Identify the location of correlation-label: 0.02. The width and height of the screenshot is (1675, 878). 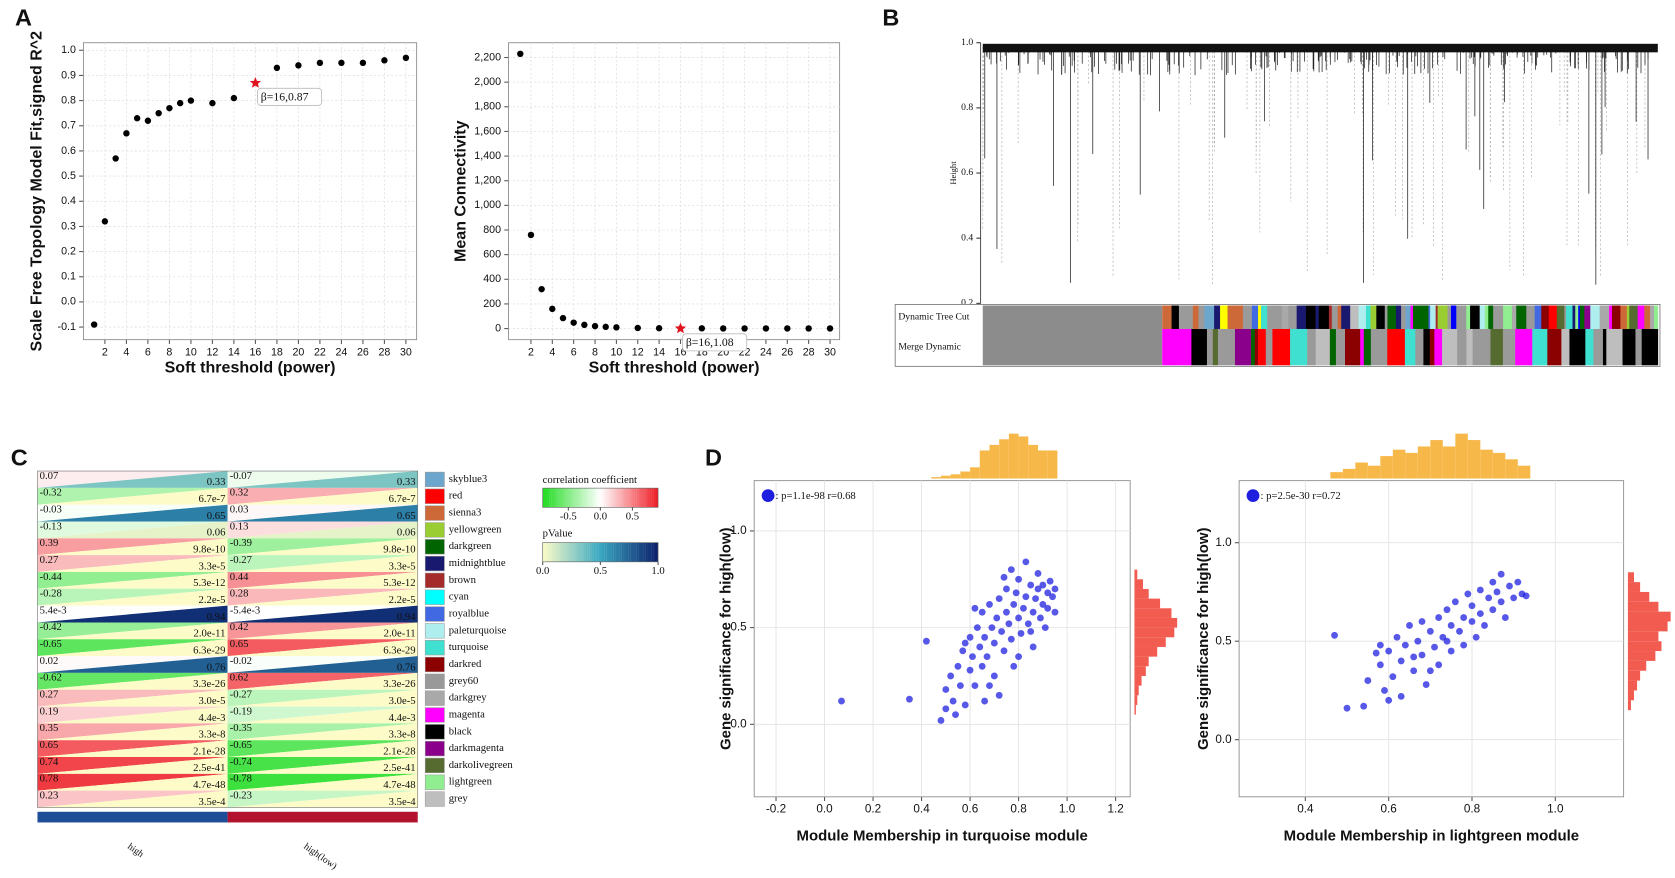
(49, 661).